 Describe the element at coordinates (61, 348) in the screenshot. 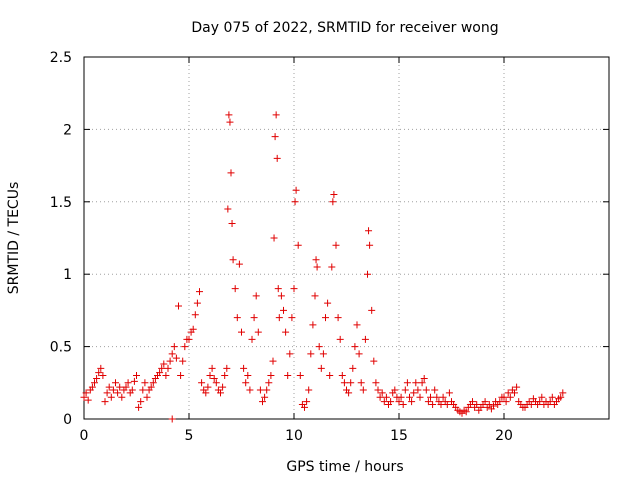

I see `y-tick-label: 0.5` at that location.